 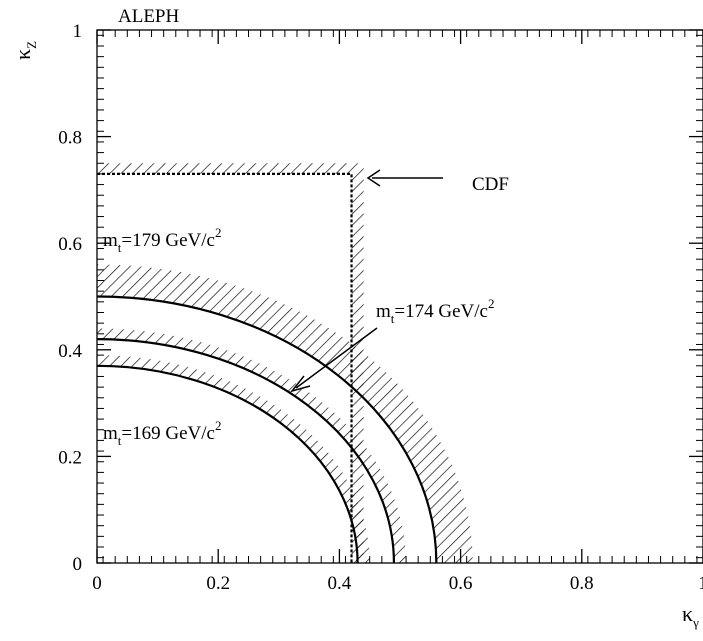 What do you see at coordinates (70, 457) in the screenshot?
I see `y-tick-label: 0.2` at bounding box center [70, 457].